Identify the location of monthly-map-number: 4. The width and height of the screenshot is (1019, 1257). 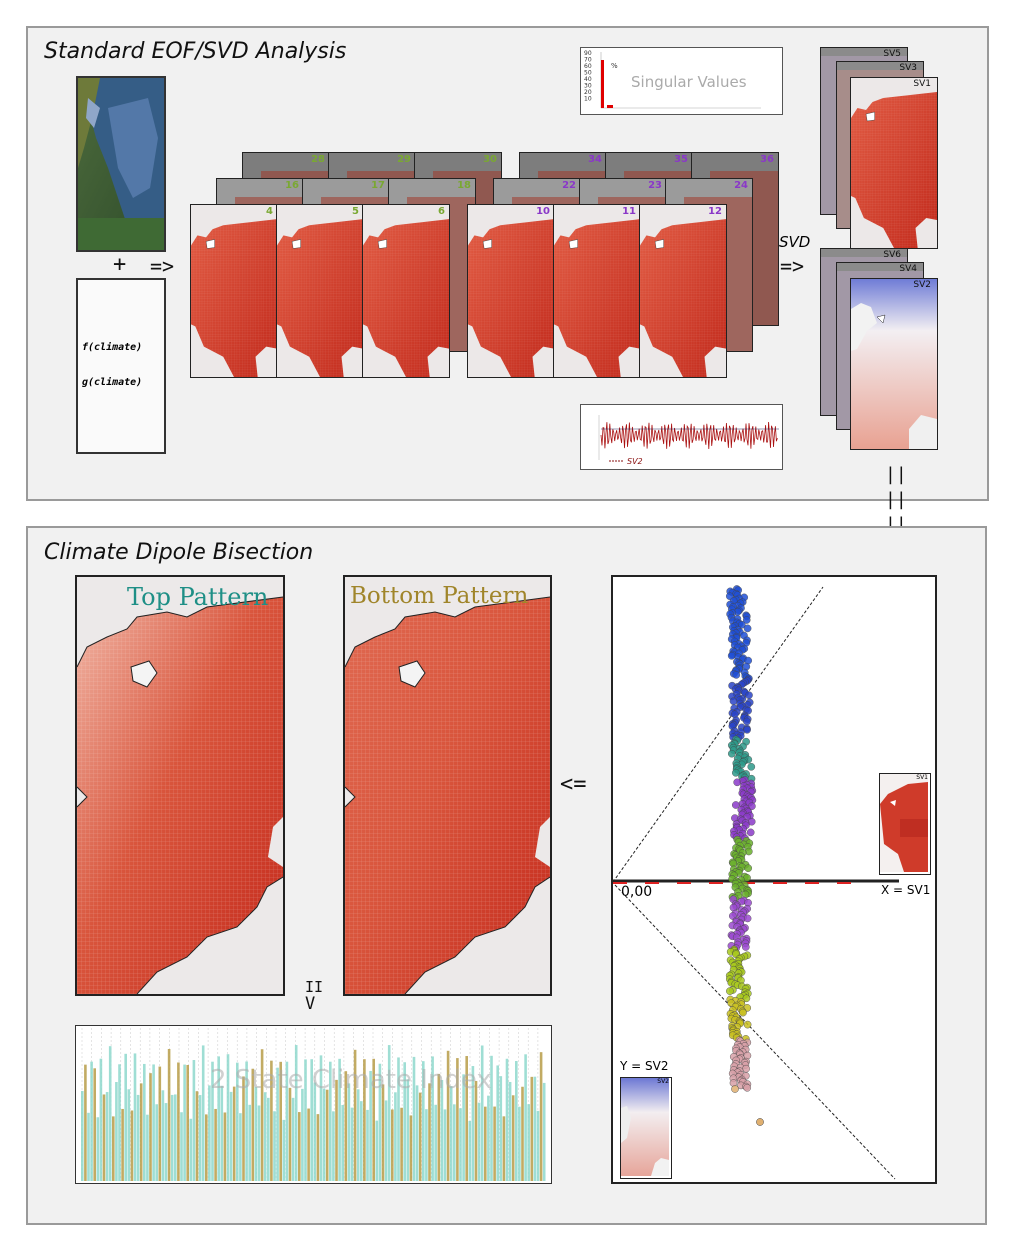
(269, 211).